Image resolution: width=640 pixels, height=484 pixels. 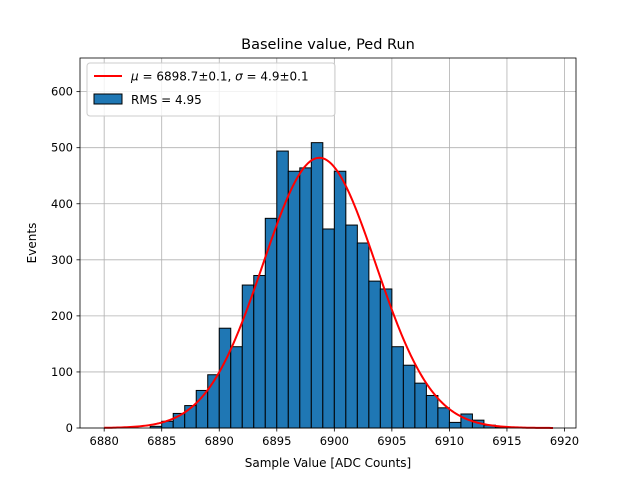 What do you see at coordinates (62, 316) in the screenshot?
I see `y-tick-label: 200` at bounding box center [62, 316].